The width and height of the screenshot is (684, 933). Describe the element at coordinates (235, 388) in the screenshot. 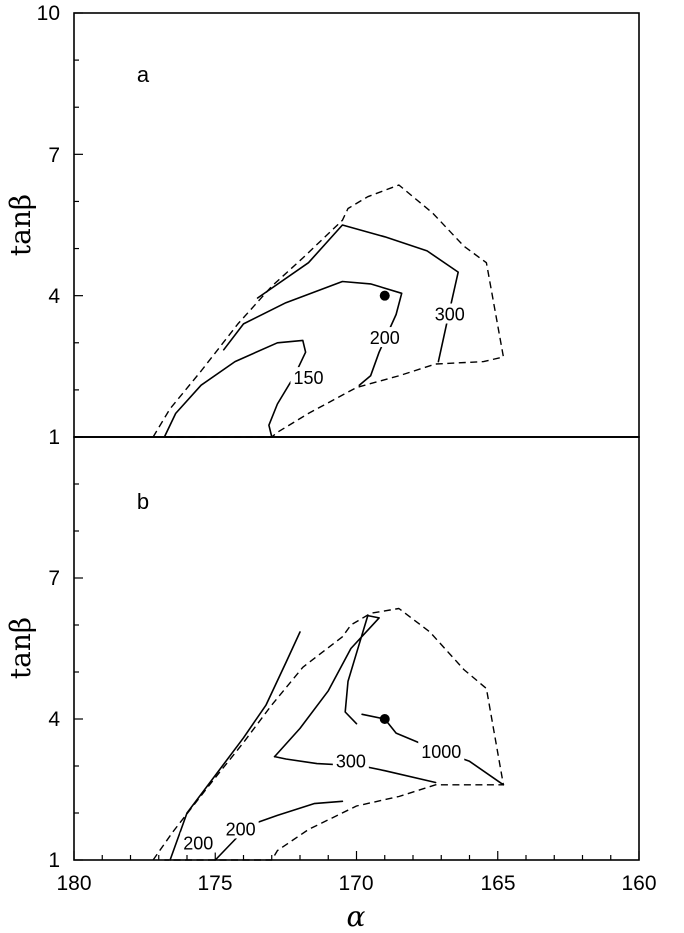

I see `contour-150-a` at that location.